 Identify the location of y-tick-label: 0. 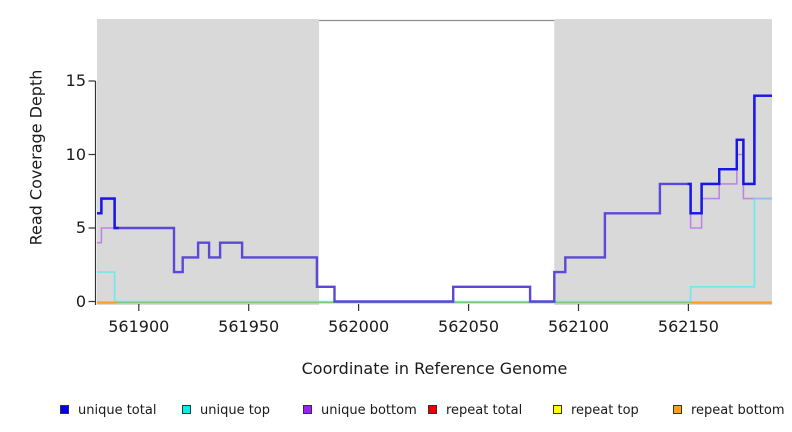
(80, 301).